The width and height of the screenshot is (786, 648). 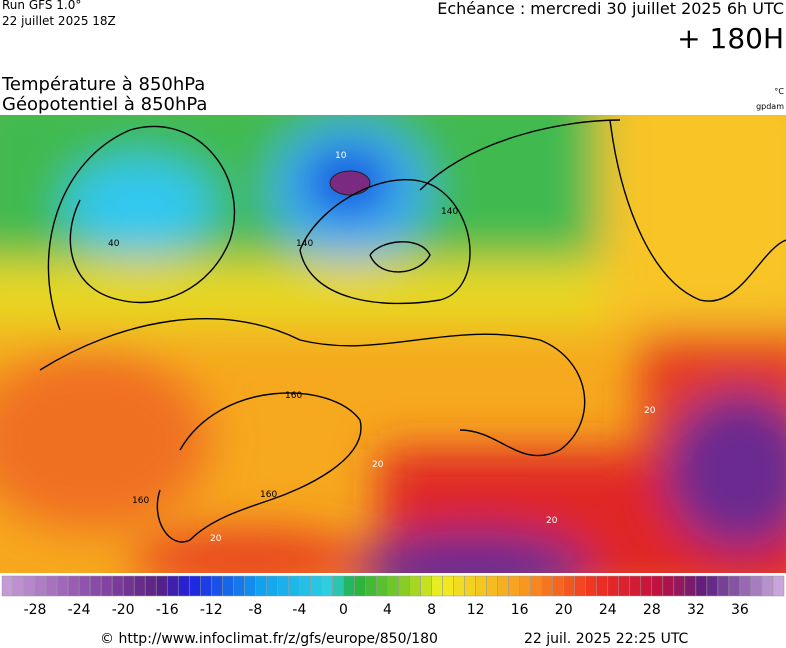 What do you see at coordinates (41, 6) in the screenshot?
I see `run-label: Run GFS 1.0°` at bounding box center [41, 6].